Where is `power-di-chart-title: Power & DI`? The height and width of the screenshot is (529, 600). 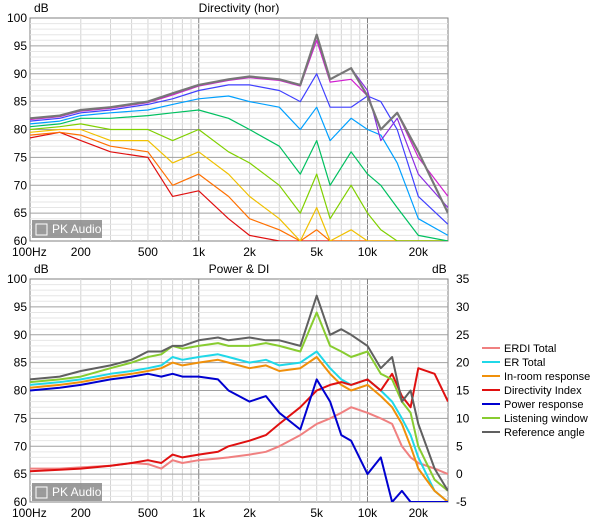
power-di-chart-title: Power & DI is located at coordinates (239, 269).